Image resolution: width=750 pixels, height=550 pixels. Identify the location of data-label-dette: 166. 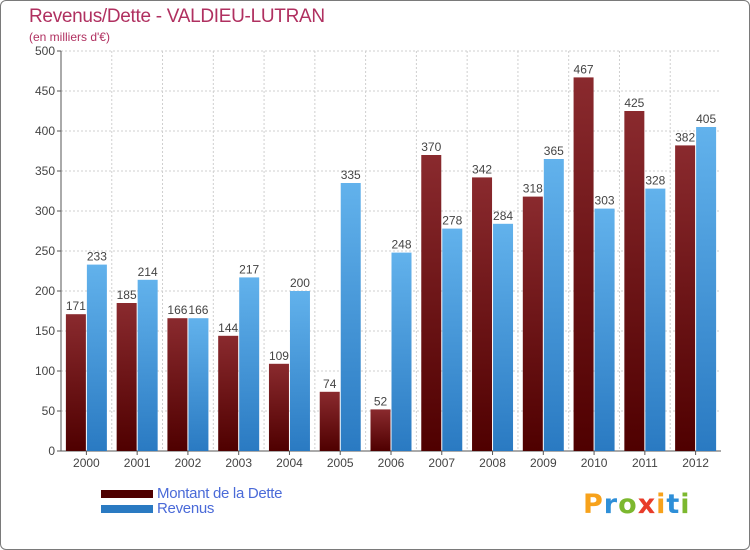
(177, 310).